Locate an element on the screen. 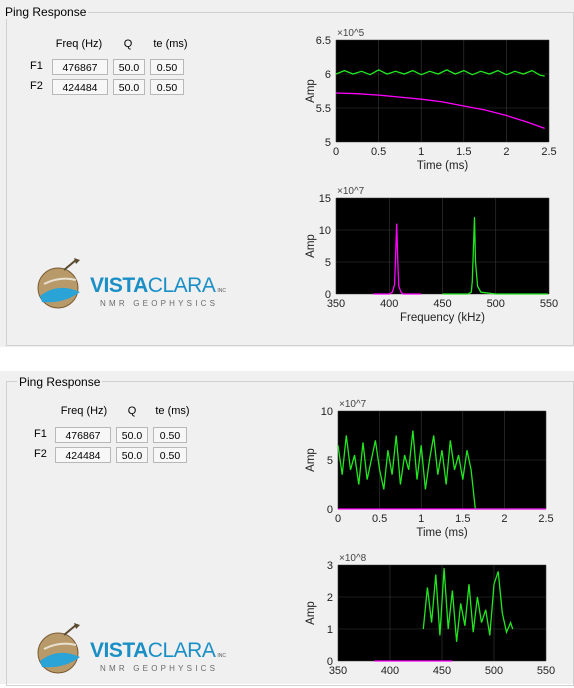 This screenshot has height=688, width=574. y-tick-label: 15 is located at coordinates (325, 199).